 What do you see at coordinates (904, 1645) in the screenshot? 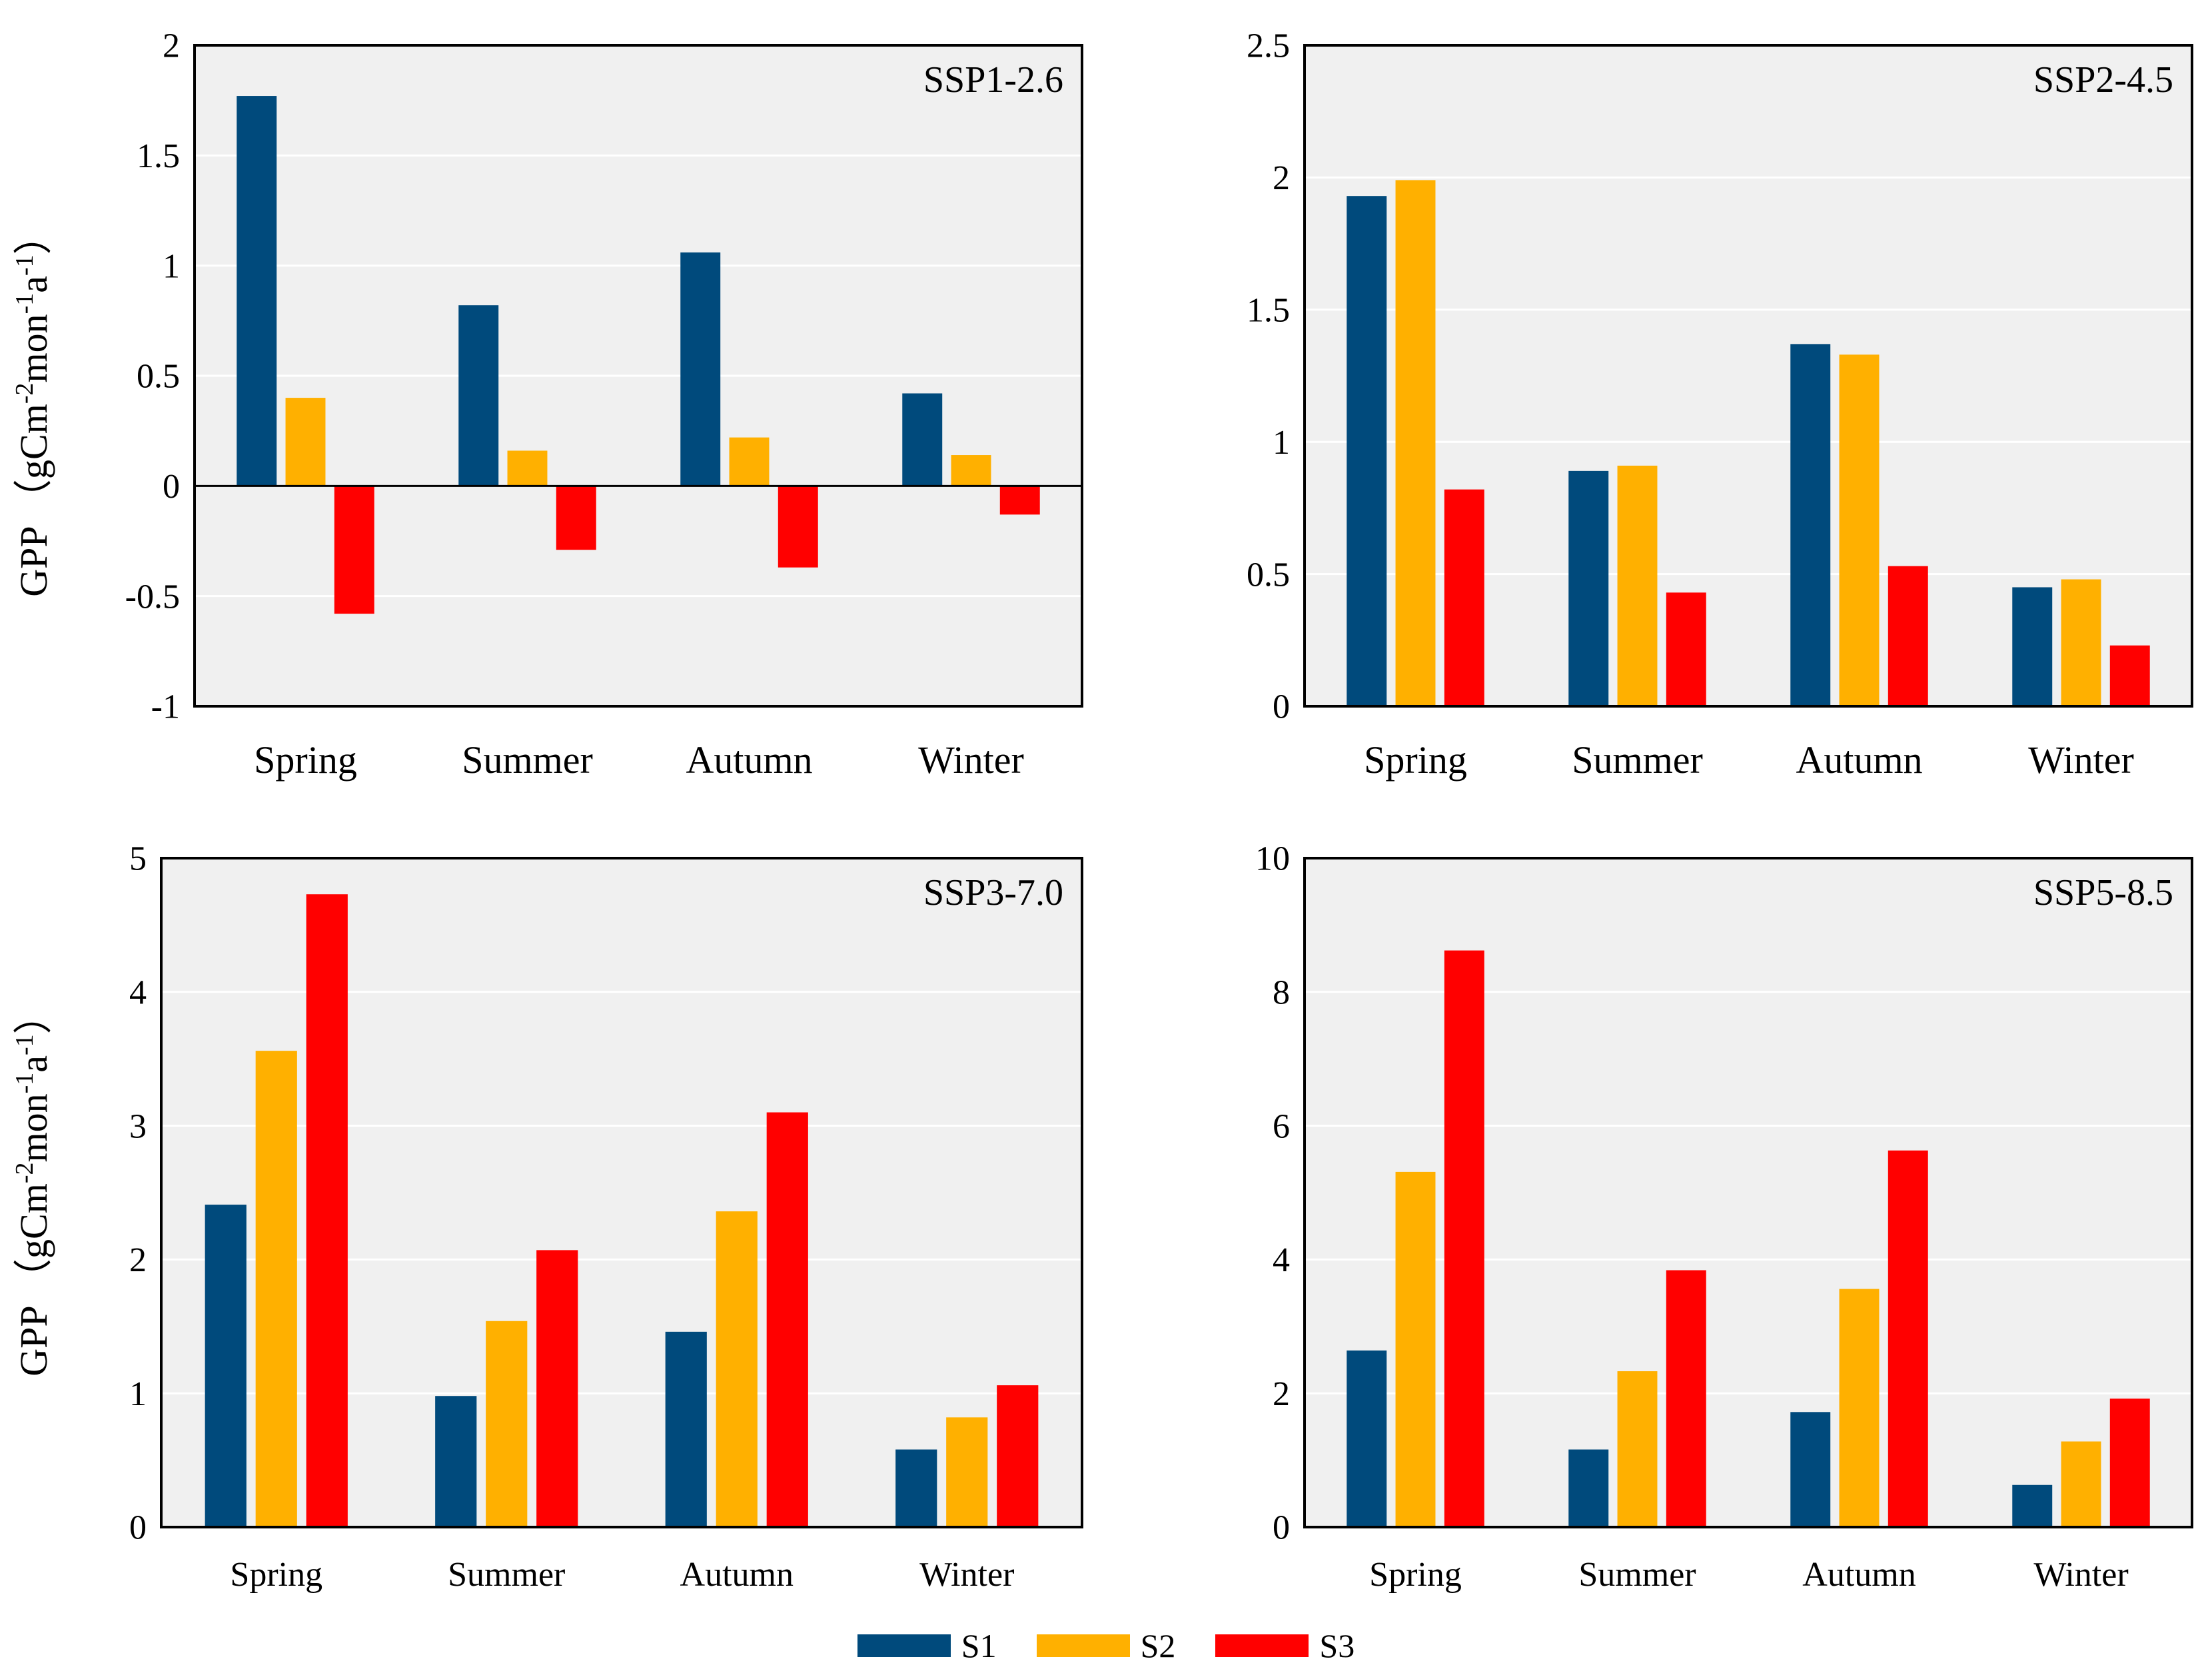
I see `legend-swatch-s1` at bounding box center [904, 1645].